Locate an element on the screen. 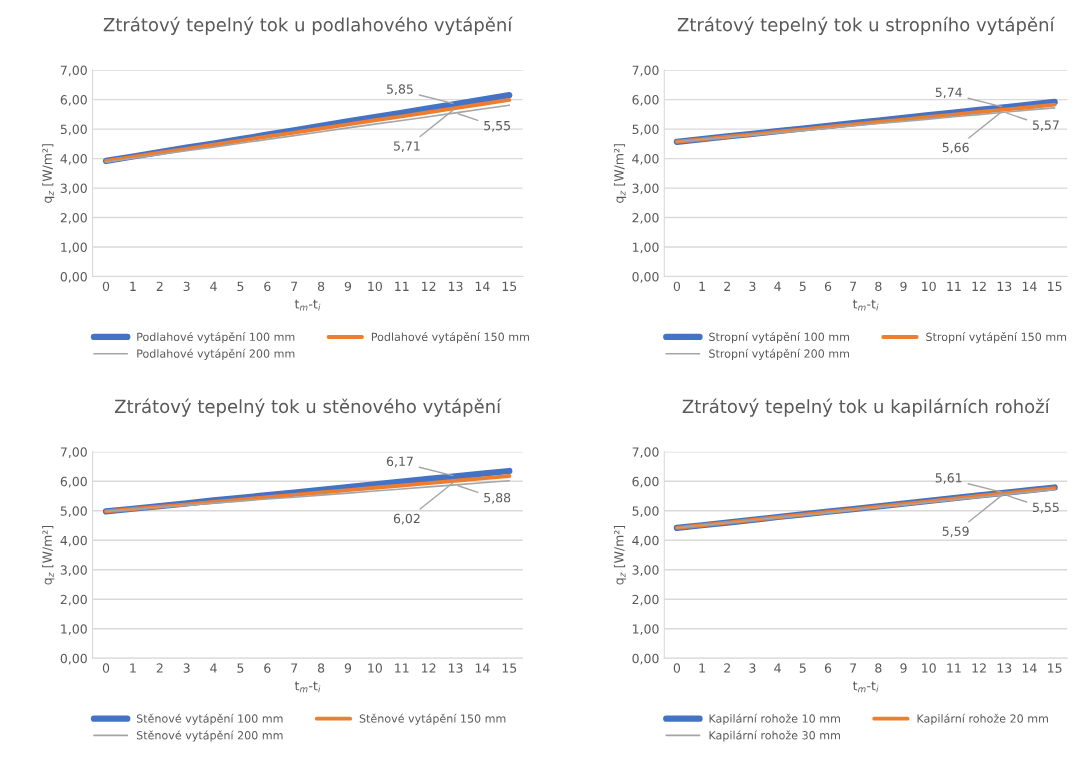 This screenshot has width=1089, height=779. legend-label: Stěnové vytápění 100 mm is located at coordinates (209, 719).